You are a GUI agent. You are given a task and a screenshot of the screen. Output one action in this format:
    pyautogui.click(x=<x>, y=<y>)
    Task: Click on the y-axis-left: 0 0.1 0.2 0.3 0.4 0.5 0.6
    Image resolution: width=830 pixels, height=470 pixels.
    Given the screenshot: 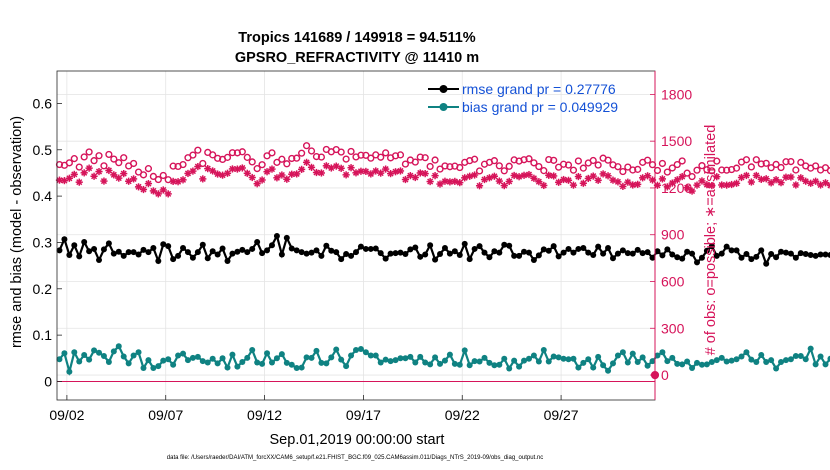 What is the action you would take?
    pyautogui.click(x=47, y=242)
    